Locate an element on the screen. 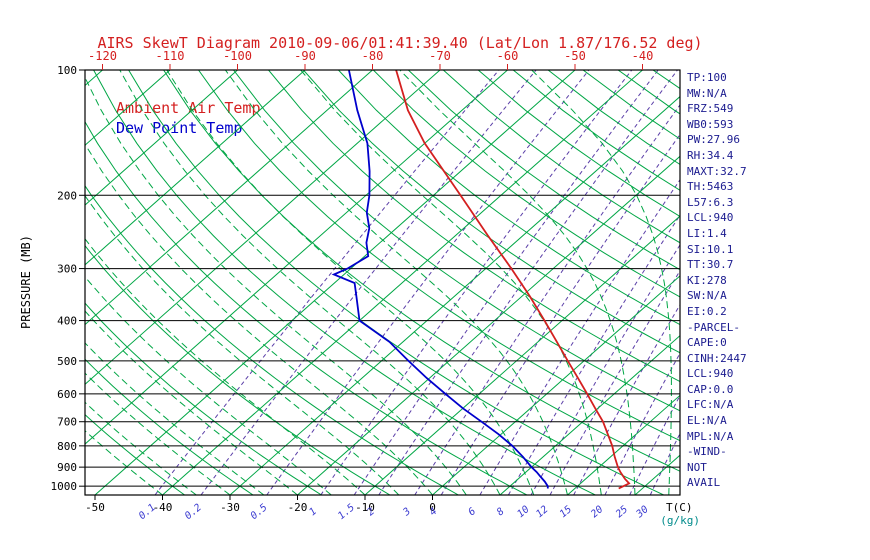  stats-line: CINH:2447 is located at coordinates (717, 358).